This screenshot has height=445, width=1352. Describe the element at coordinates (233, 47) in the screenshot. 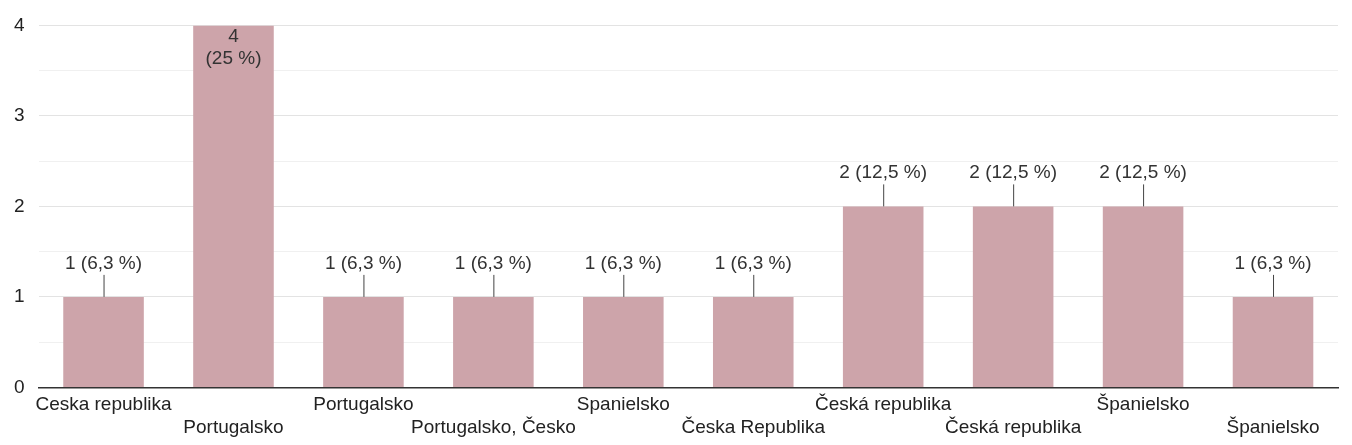

I see `data-label: 4 (25 %)` at that location.